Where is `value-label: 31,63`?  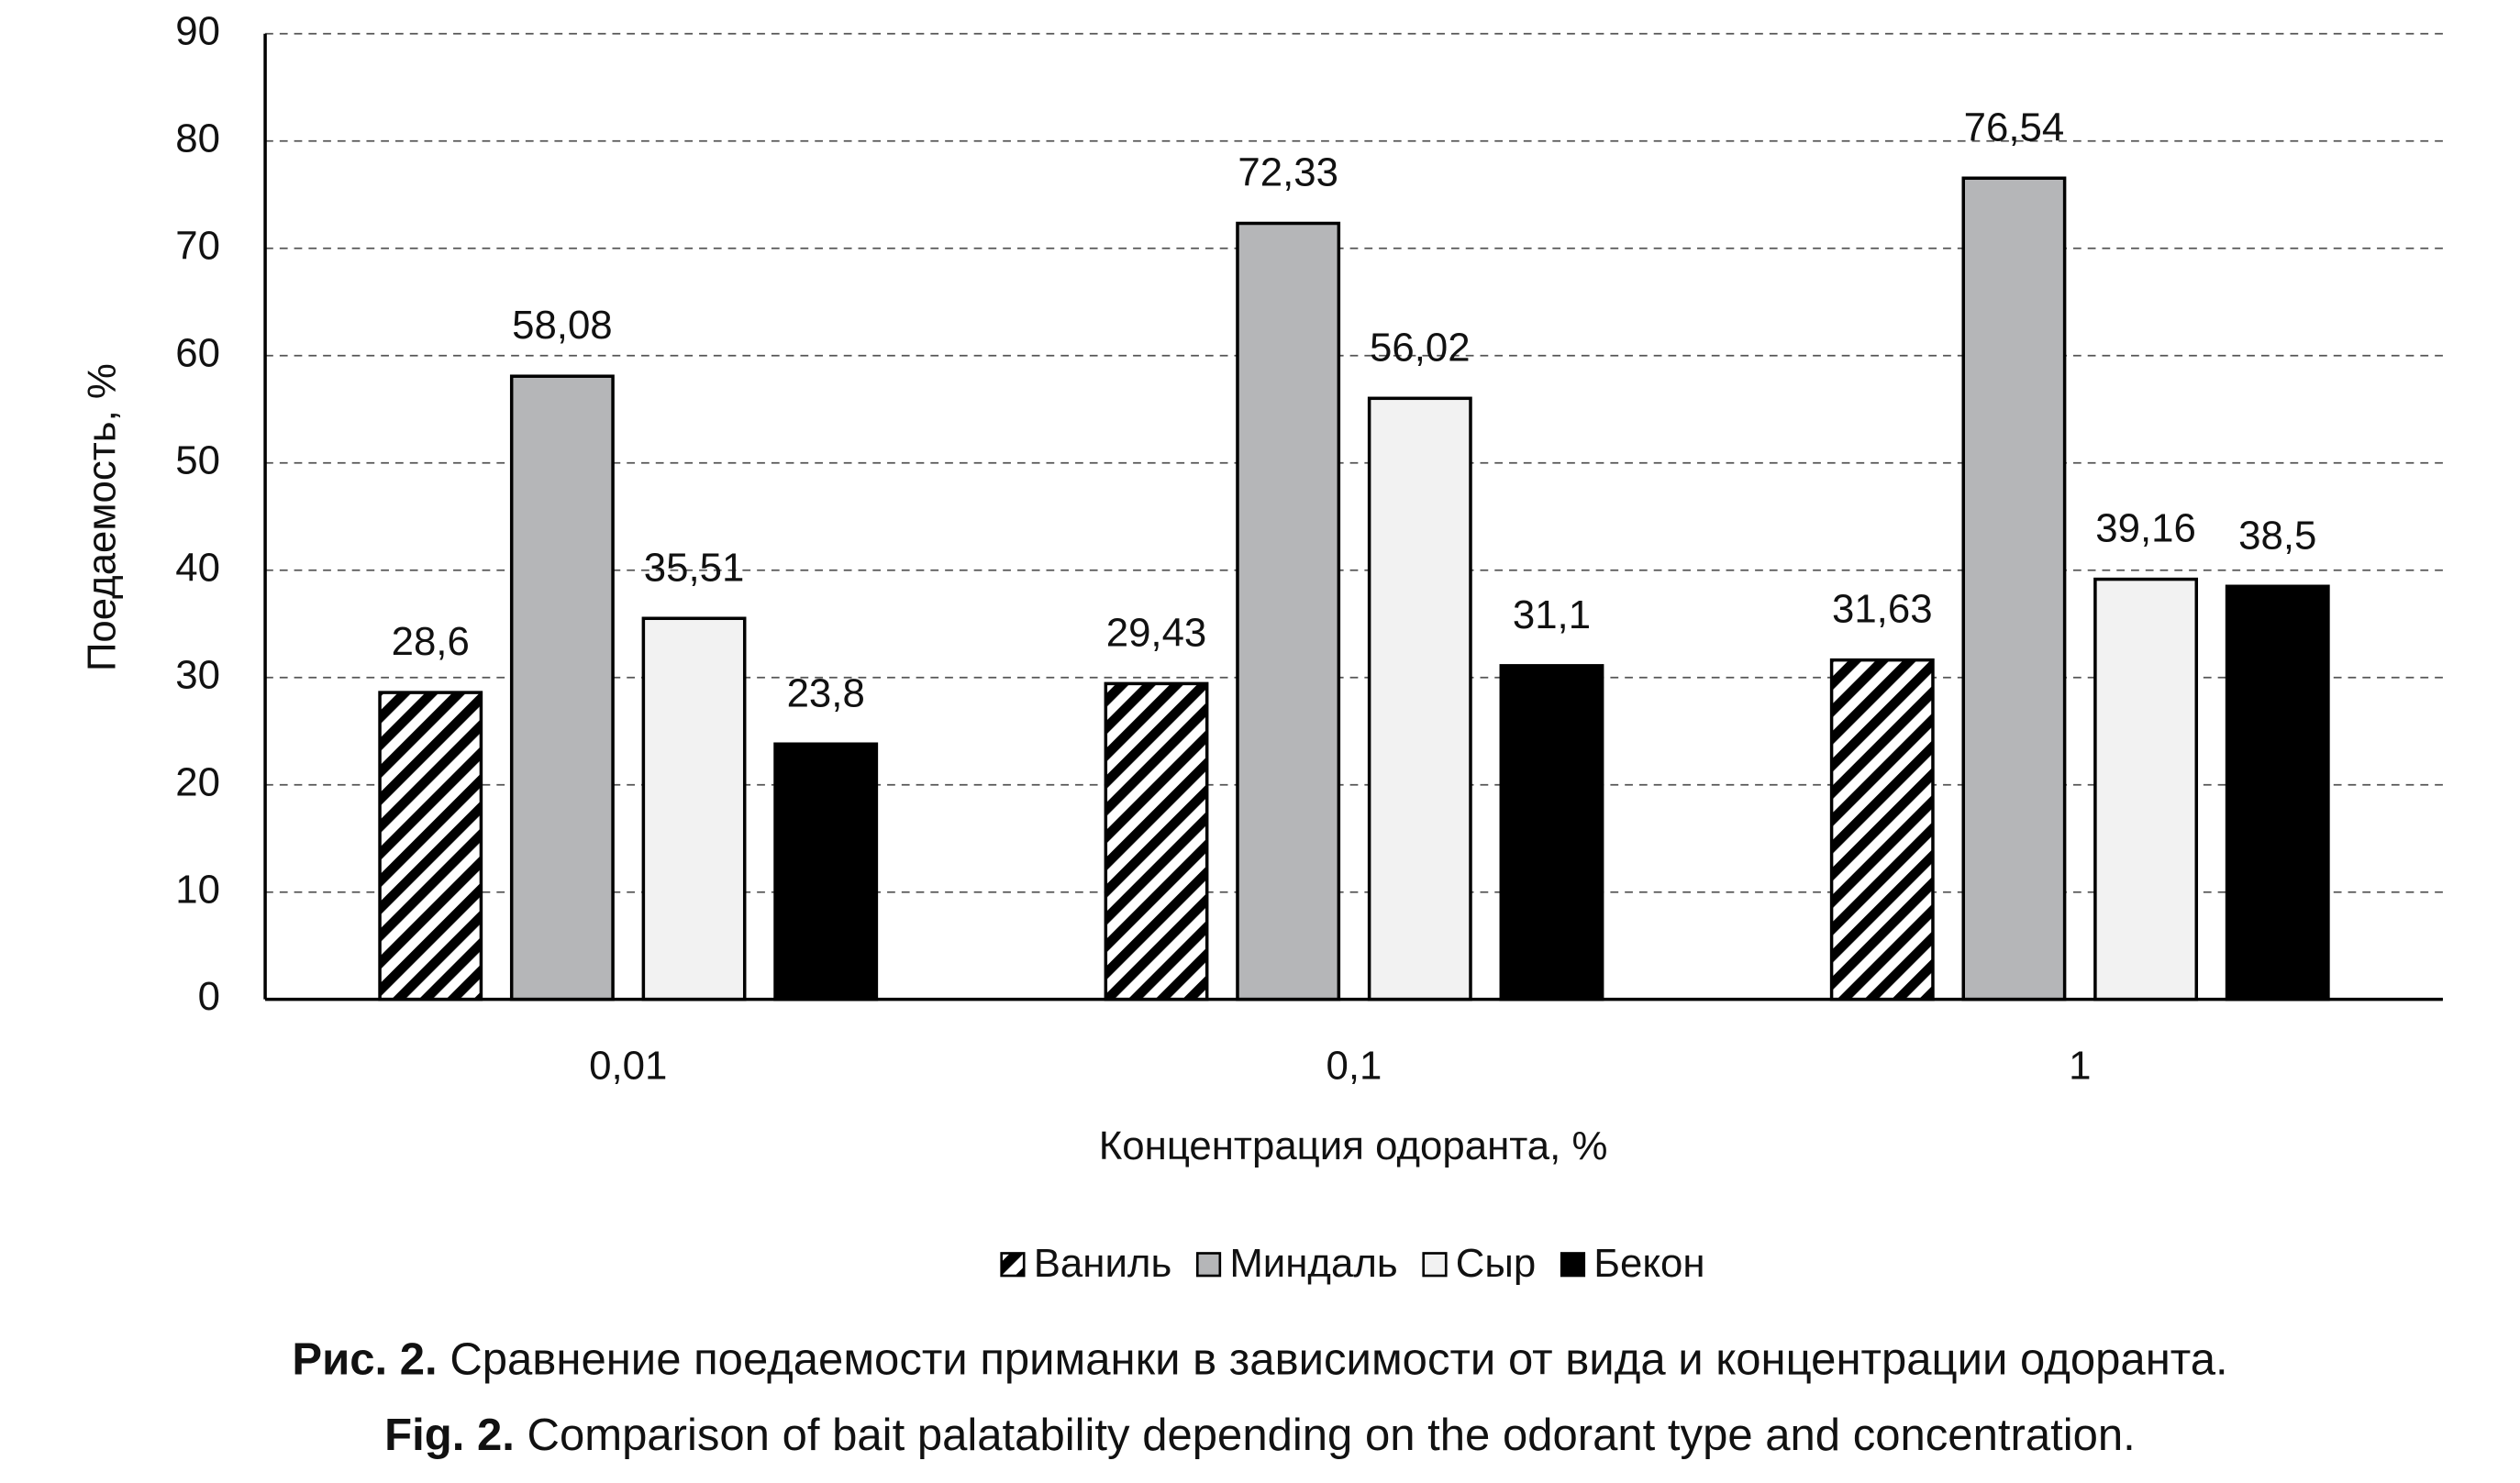 value-label: 31,63 is located at coordinates (1882, 609).